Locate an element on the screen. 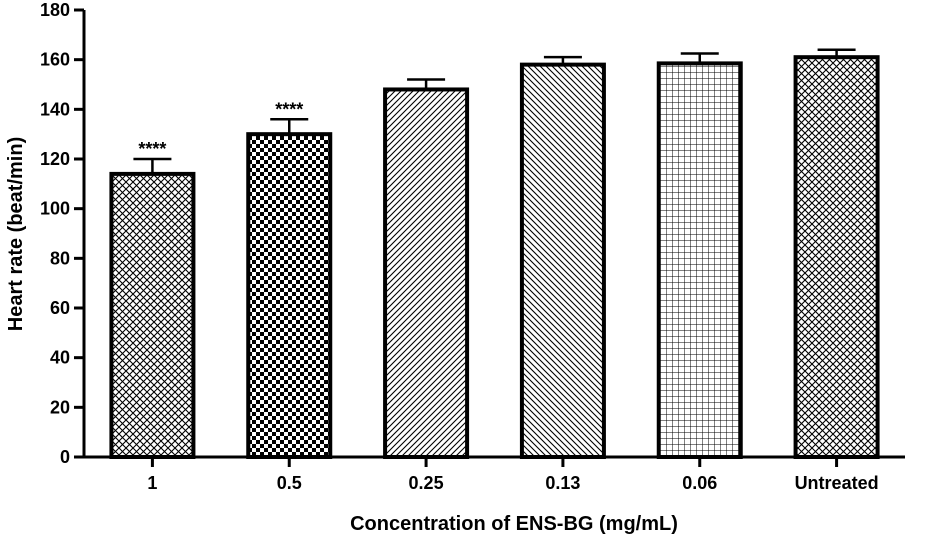 This screenshot has width=940, height=540. y-axis-ticks: 0 20 40 60 80 100 120 140 160 180 is located at coordinates (62, 233).